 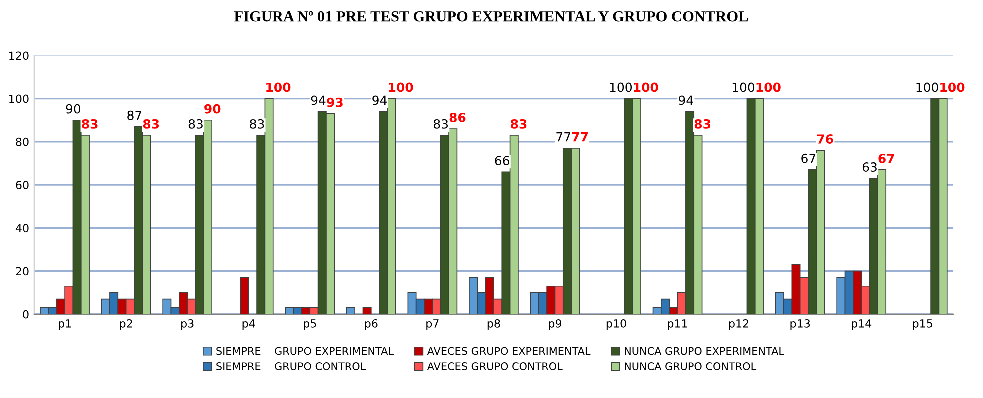 What do you see at coordinates (494, 324) in the screenshot?
I see `x-tick-label: p8` at bounding box center [494, 324].